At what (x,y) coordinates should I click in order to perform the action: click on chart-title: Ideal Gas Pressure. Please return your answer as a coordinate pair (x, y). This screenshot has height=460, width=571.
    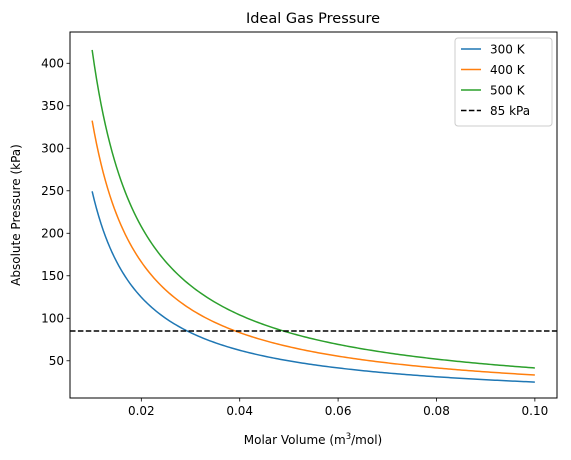
    Looking at the image, I should click on (313, 19).